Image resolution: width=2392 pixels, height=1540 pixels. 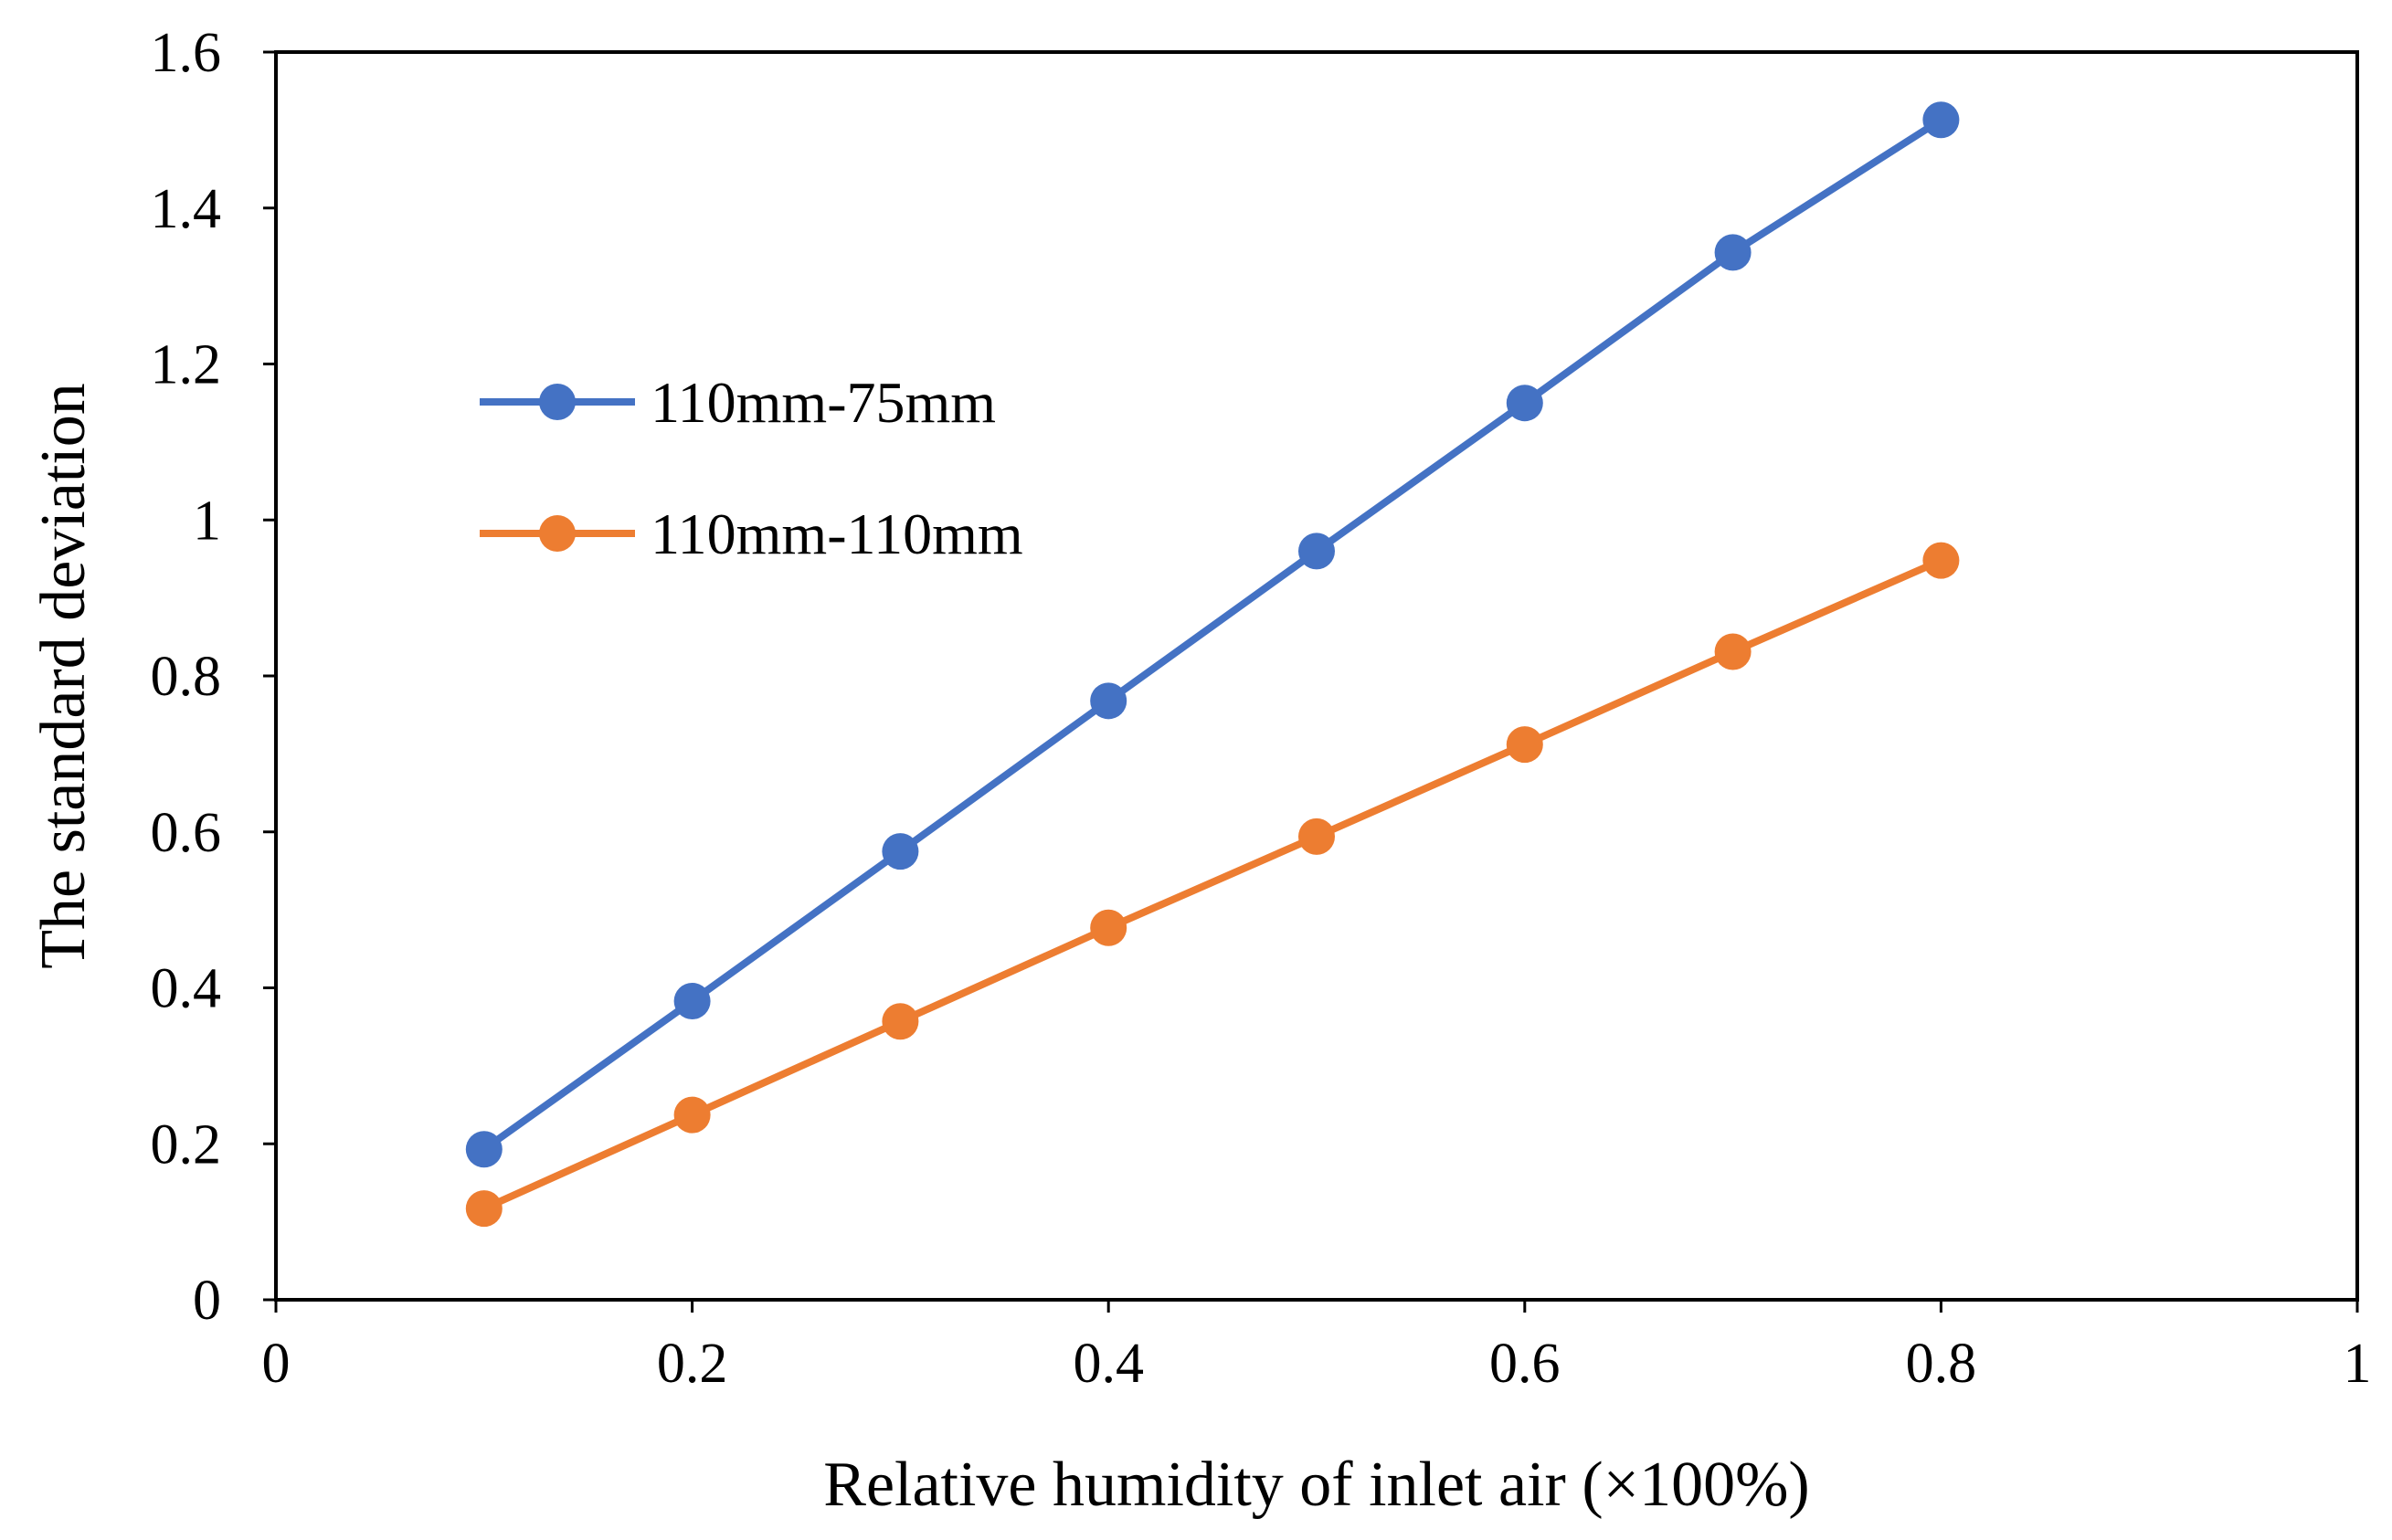 I want to click on y-tick-label: 1, so click(x=207, y=521).